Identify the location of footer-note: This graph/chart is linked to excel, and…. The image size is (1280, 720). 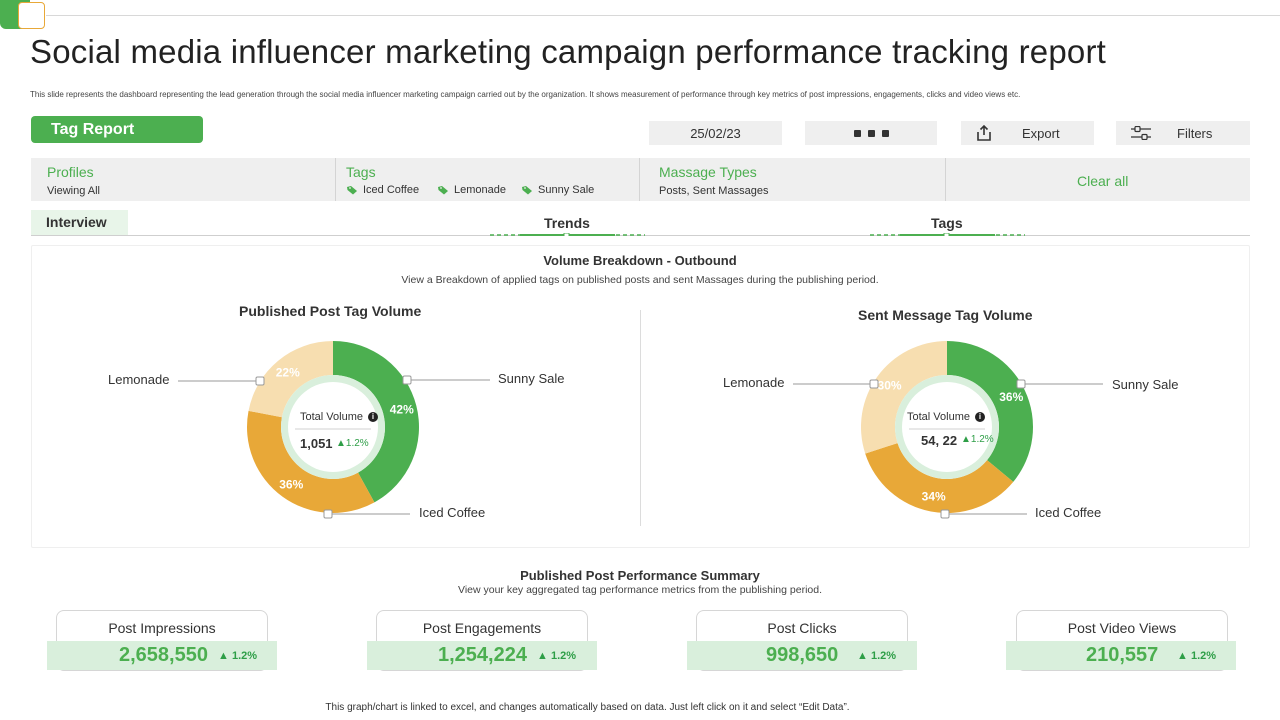
(587, 707).